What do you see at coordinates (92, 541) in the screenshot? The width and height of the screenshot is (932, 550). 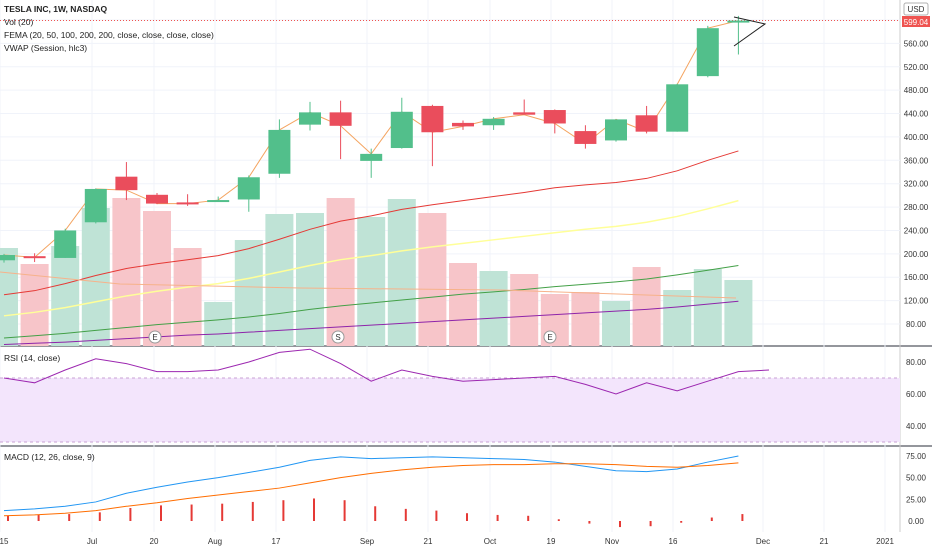 I see `time-tick-label: Jul` at bounding box center [92, 541].